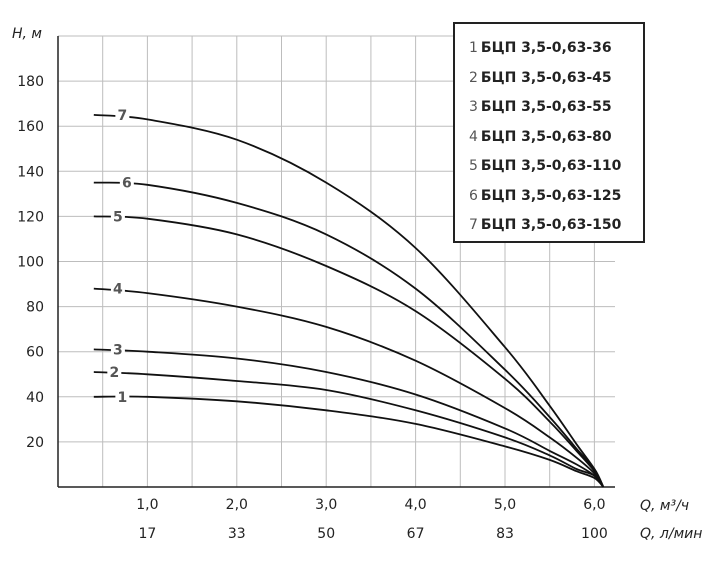 The height and width of the screenshot is (564, 720). What do you see at coordinates (237, 534) in the screenshot?
I see `x-tick-label-secondary: 33` at bounding box center [237, 534].